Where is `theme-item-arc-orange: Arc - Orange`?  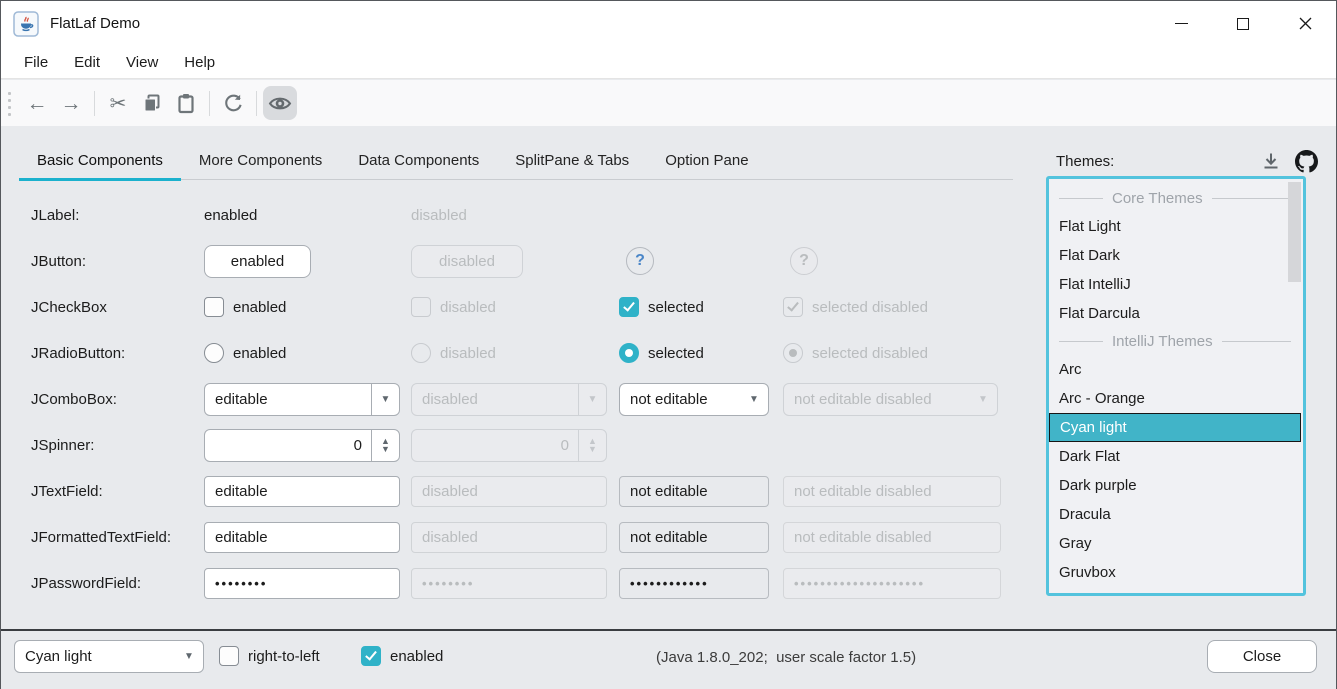 theme-item-arc-orange: Arc - Orange is located at coordinates (1102, 398).